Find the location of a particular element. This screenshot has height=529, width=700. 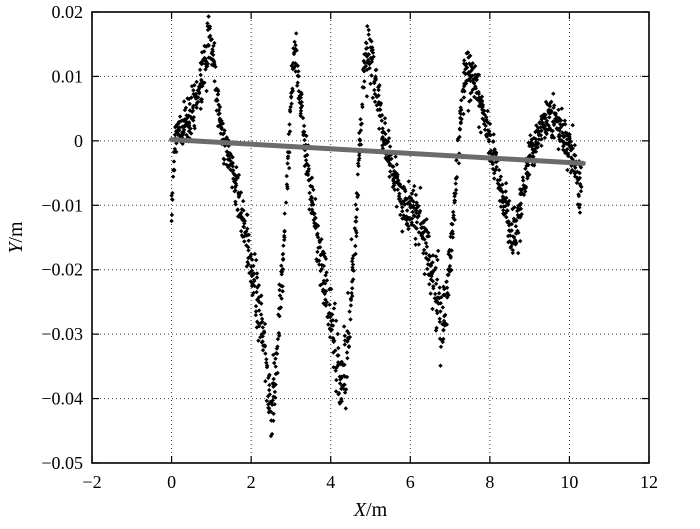

svg-text: −0.04 is located at coordinates (62, 399).